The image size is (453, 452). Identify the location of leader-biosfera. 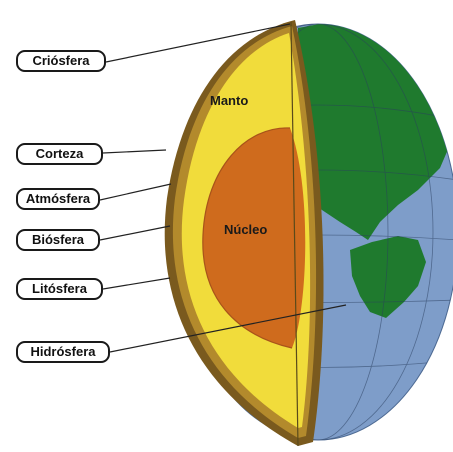
(135, 233).